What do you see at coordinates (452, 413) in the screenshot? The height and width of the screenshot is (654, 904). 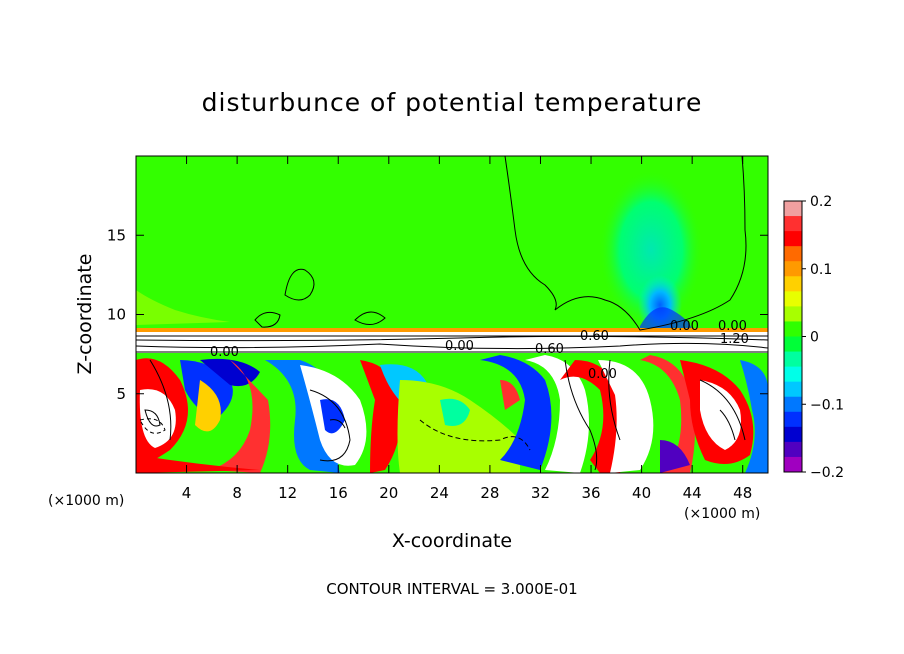 I see `boundary-layer` at bounding box center [452, 413].